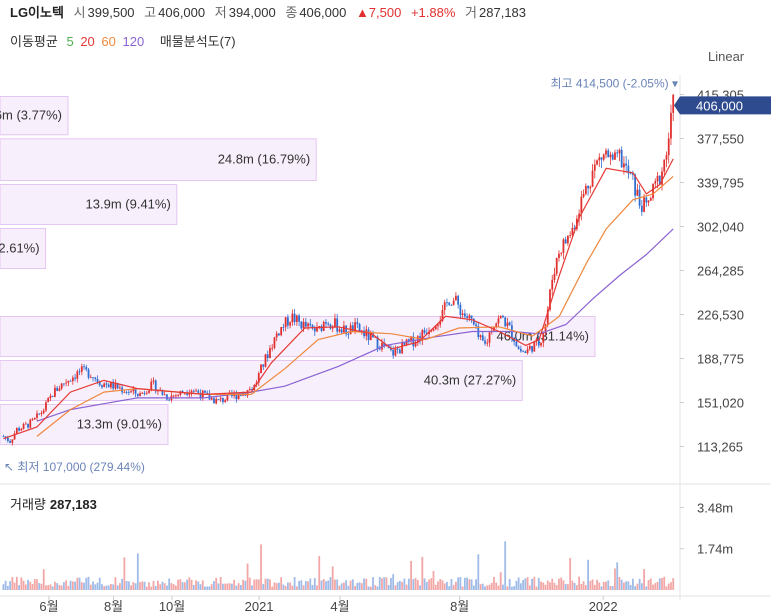 The height and width of the screenshot is (616, 771). I want to click on scale-mode-toggle: Linear, so click(726, 56).